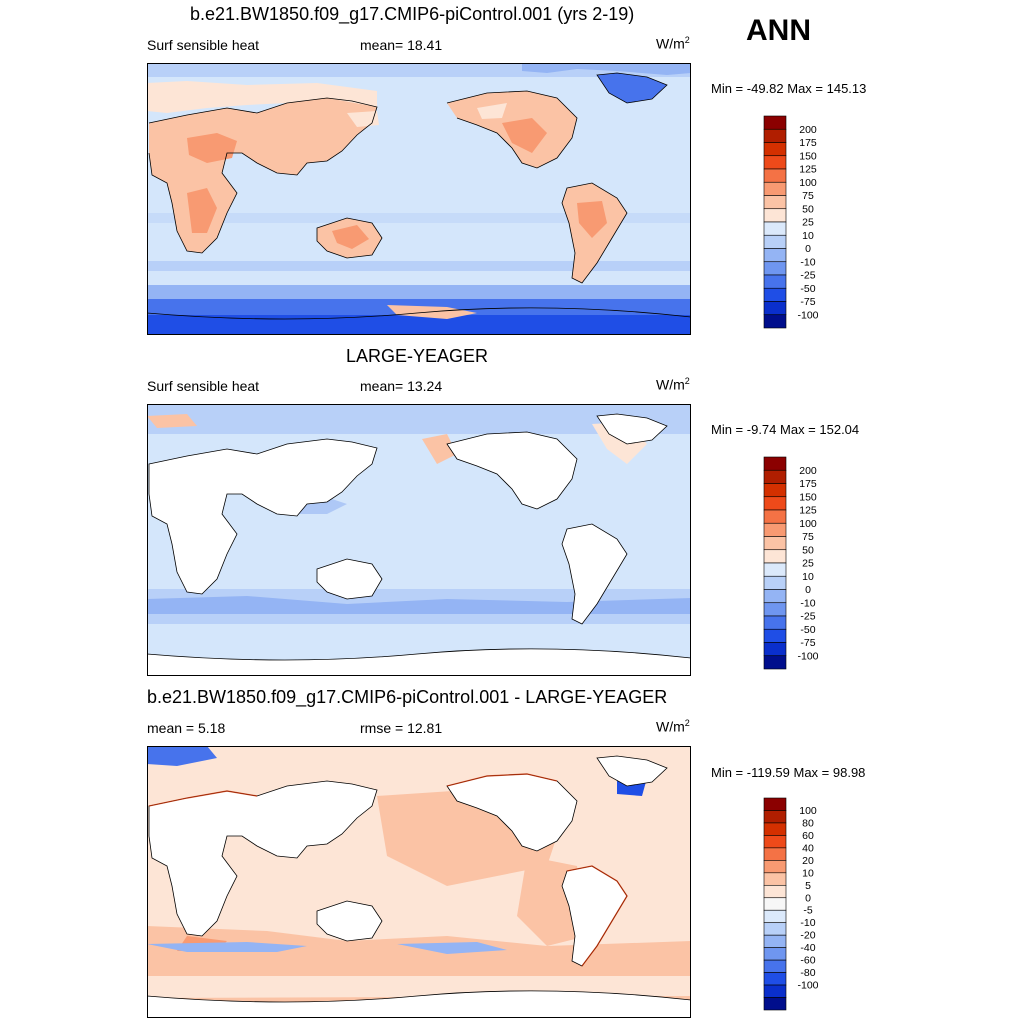 This screenshot has width=1024, height=1024. What do you see at coordinates (807, 961) in the screenshot?
I see `colorbar-tick-label: -60` at bounding box center [807, 961].